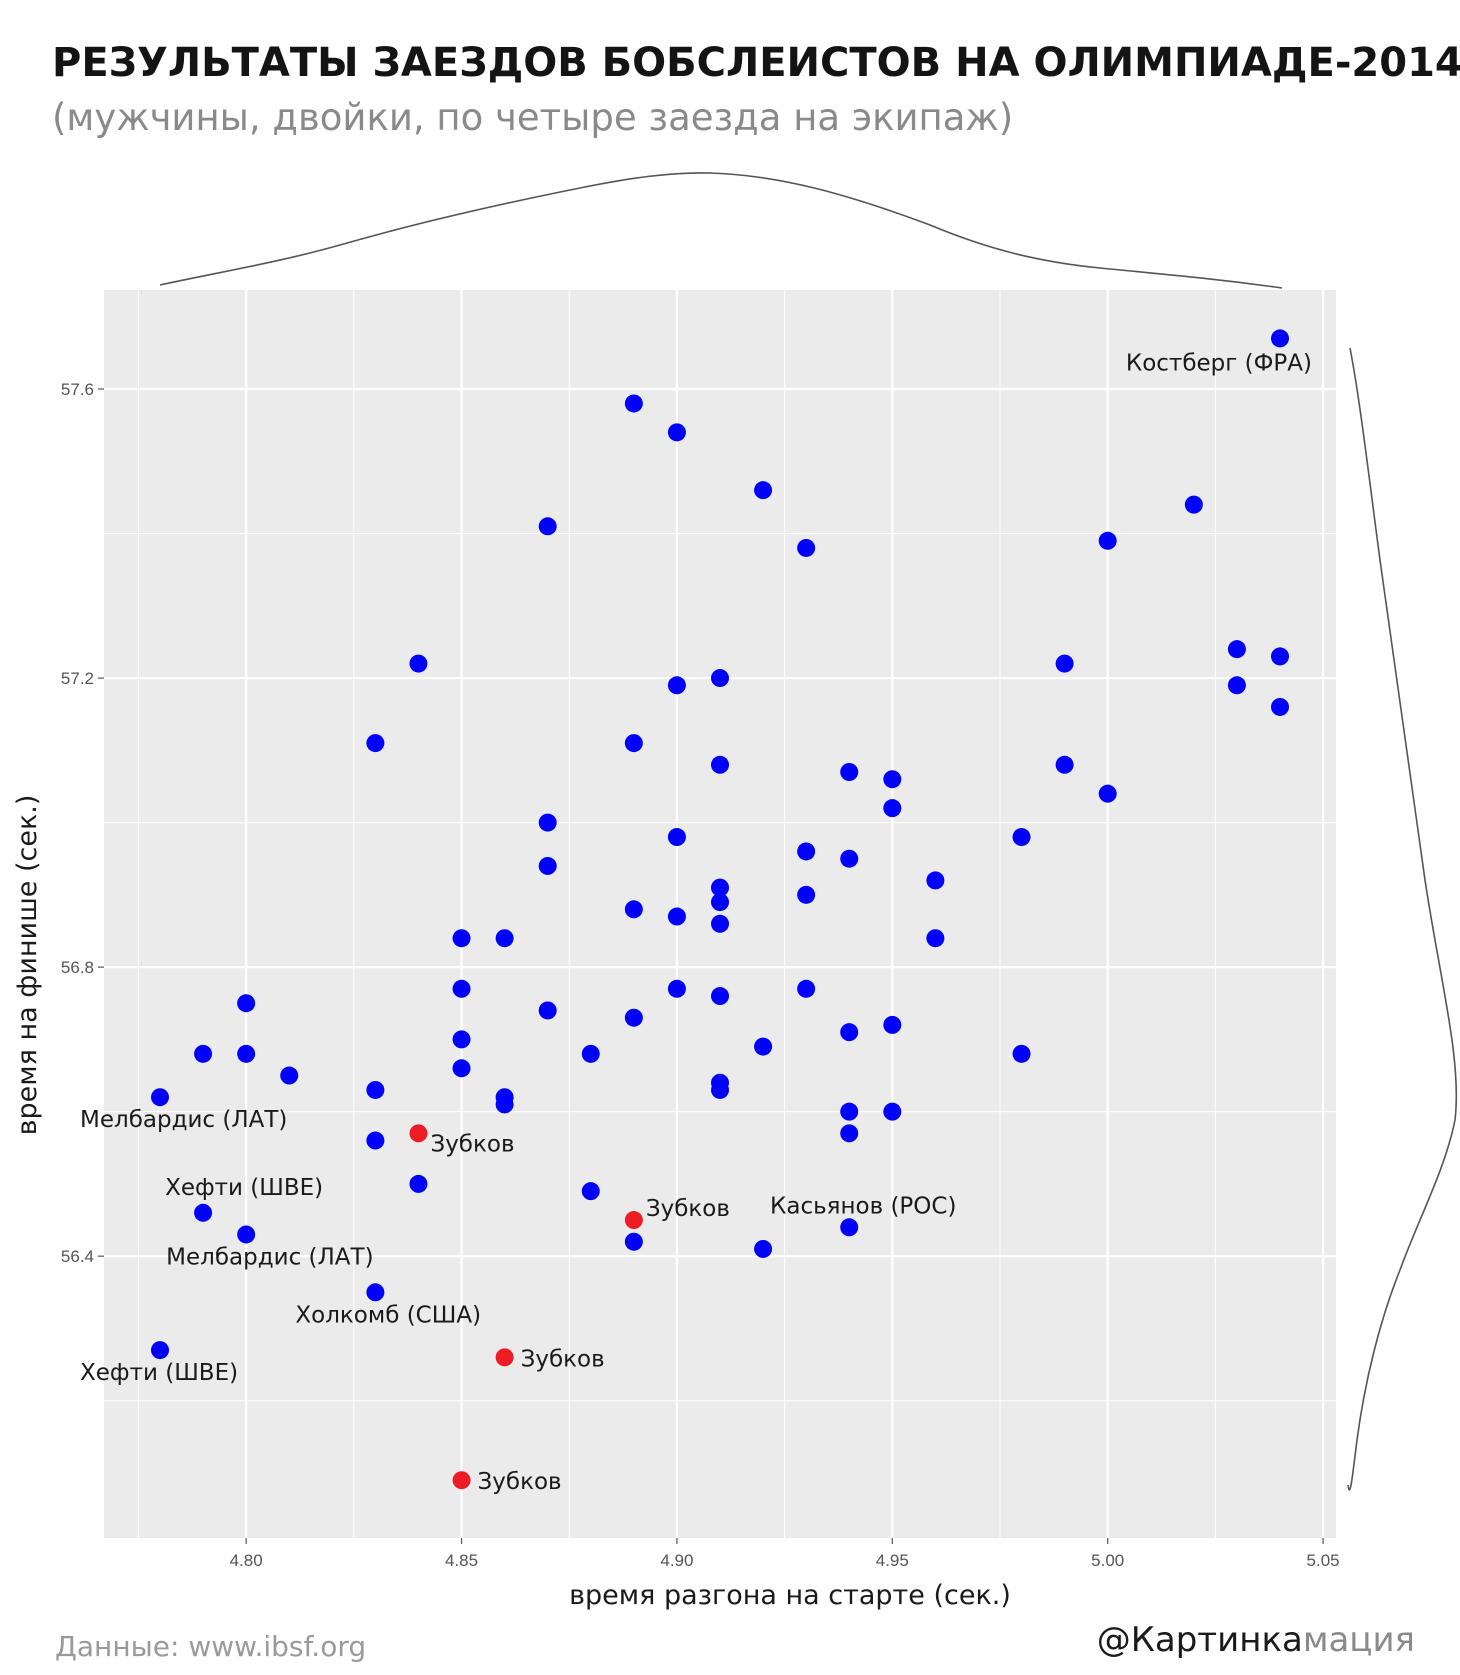 The image size is (1460, 1675). What do you see at coordinates (27, 965) in the screenshot?
I see `y-axis-title: время на финише (сек.)` at bounding box center [27, 965].